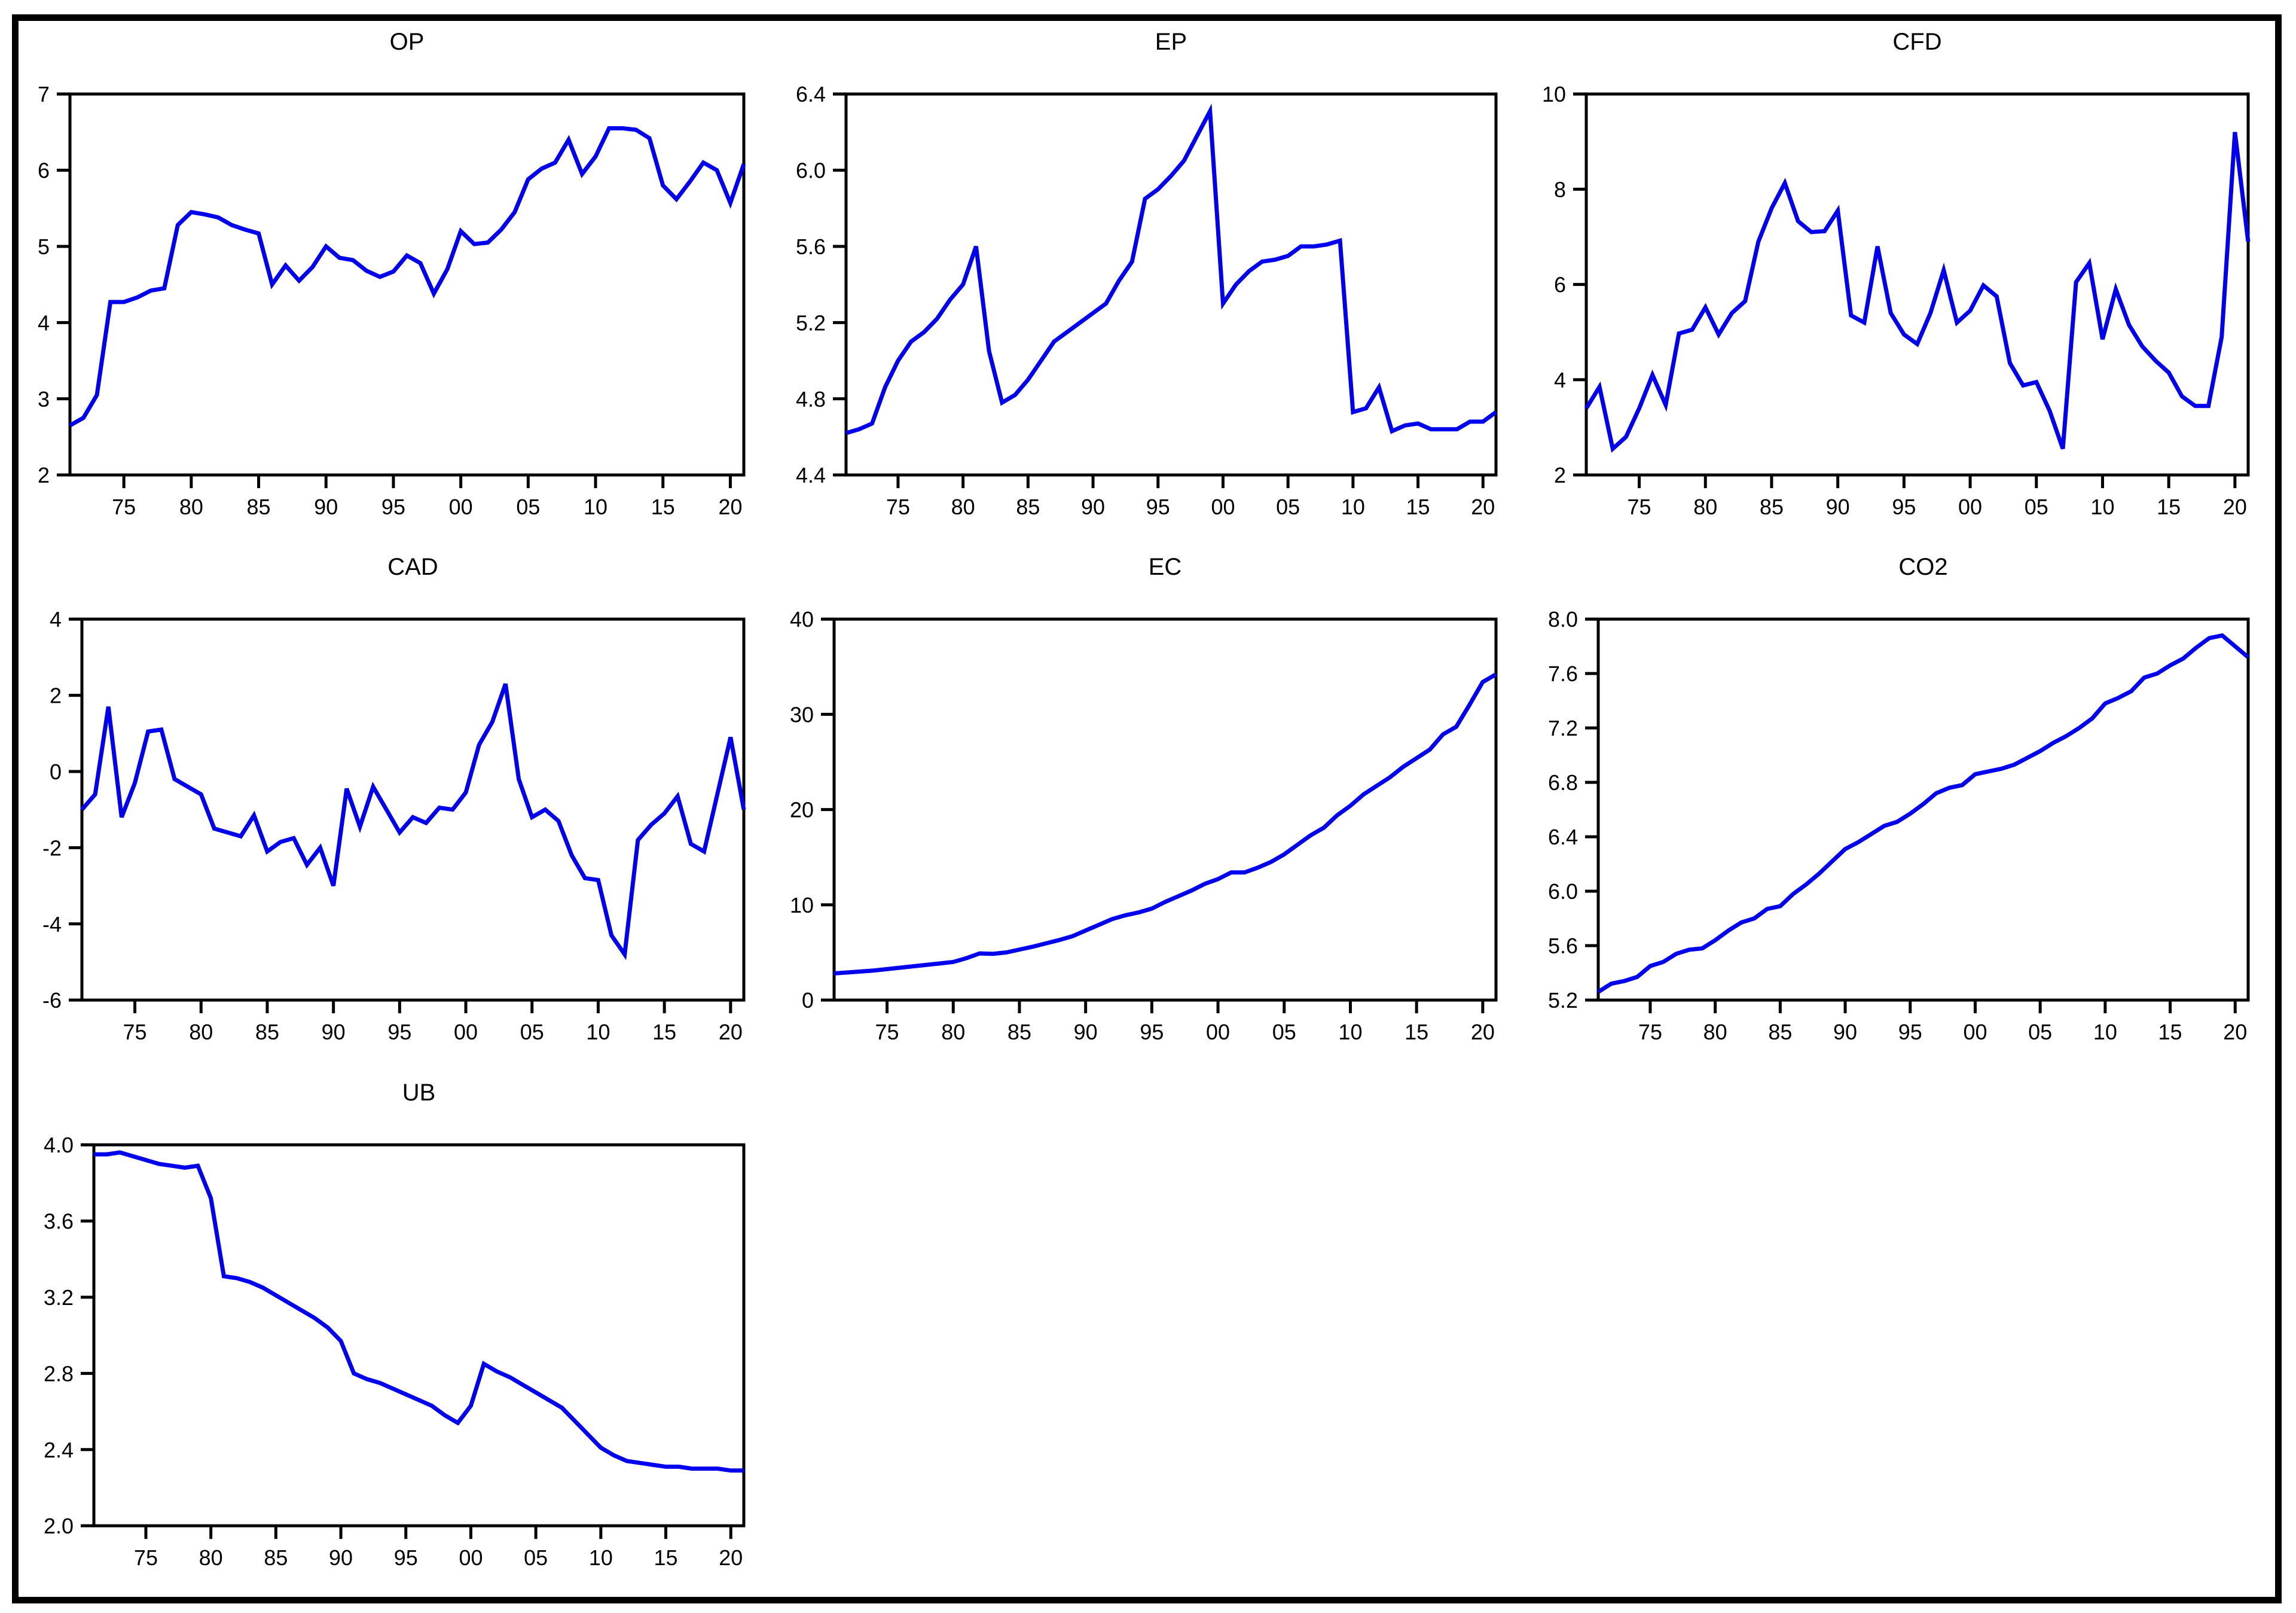 The height and width of the screenshot is (1613, 2296). I want to click on chart-title: UB, so click(419, 1093).